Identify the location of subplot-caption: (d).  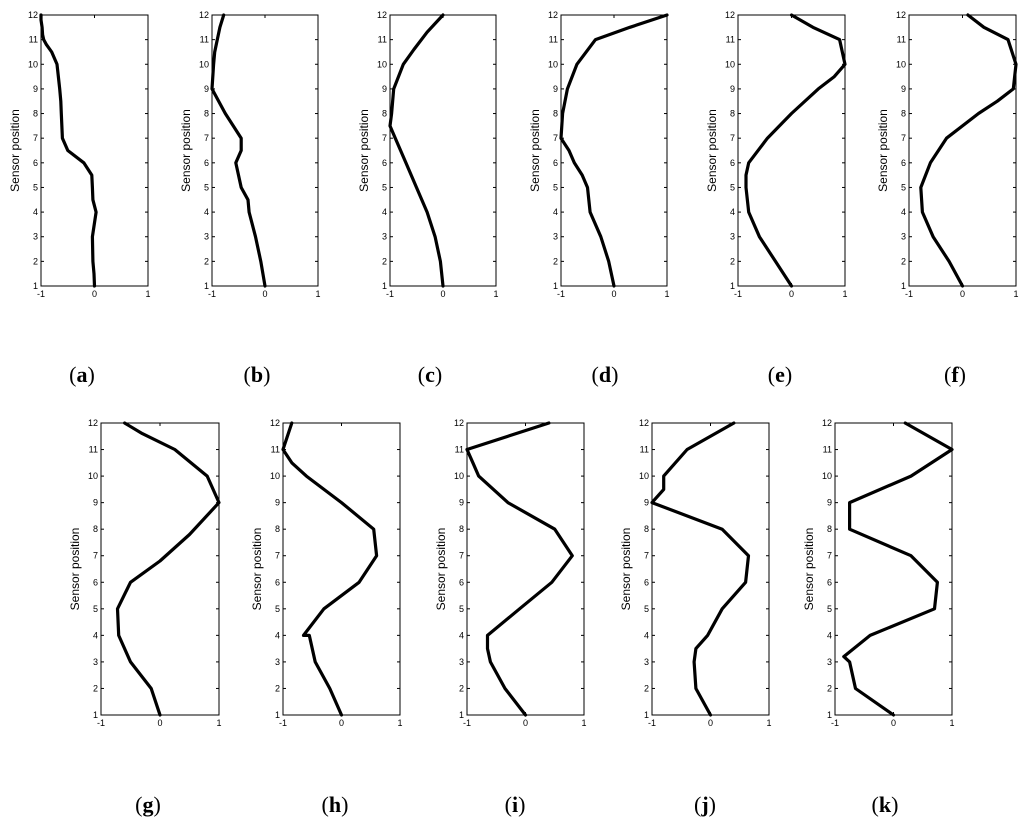
(605, 374).